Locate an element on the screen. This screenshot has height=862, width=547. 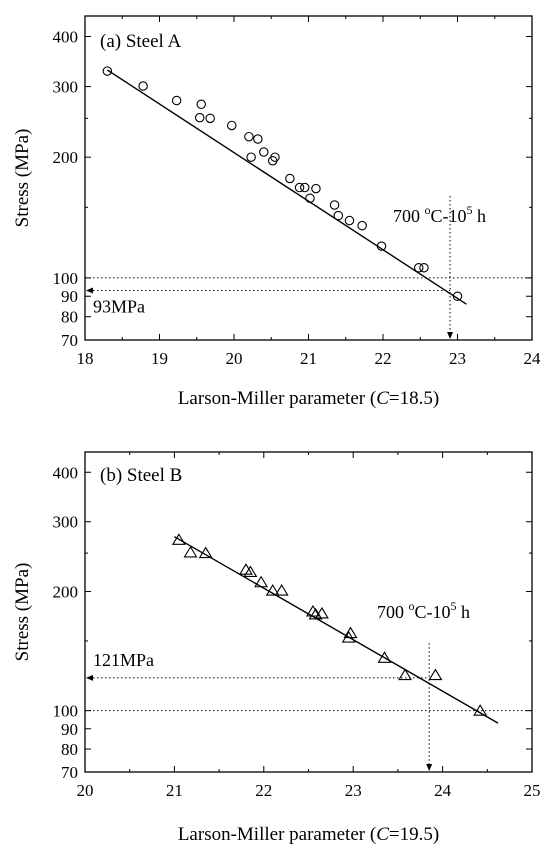
readout-label: 121MPa is located at coordinates (123, 660).